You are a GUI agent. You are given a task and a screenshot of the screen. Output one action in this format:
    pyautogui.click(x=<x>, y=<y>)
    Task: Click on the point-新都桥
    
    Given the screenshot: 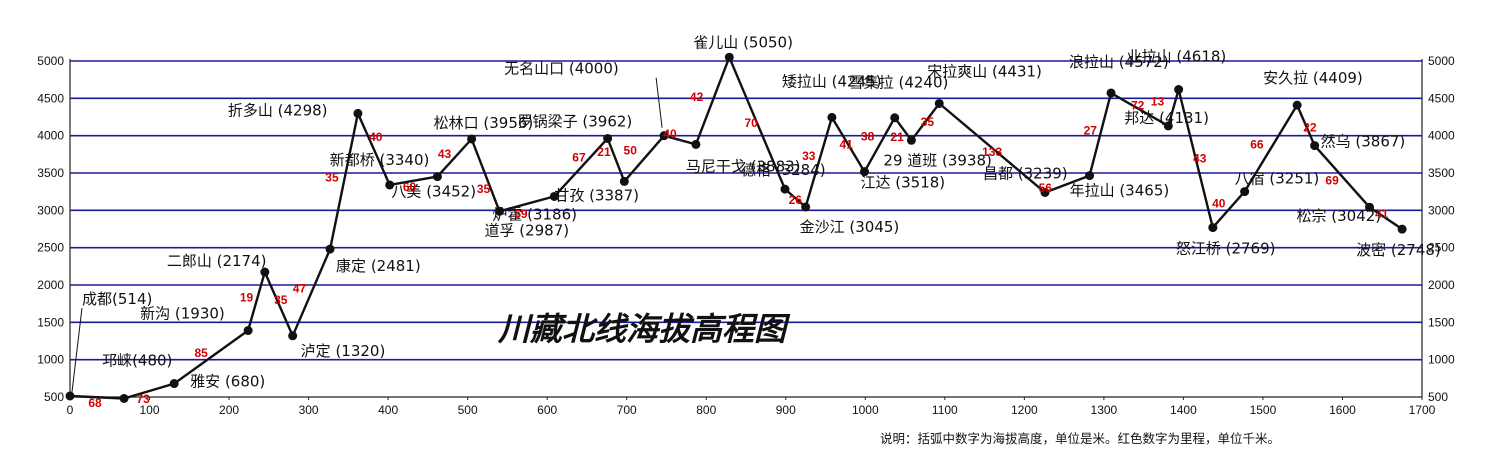 What is the action you would take?
    pyautogui.click(x=390, y=185)
    